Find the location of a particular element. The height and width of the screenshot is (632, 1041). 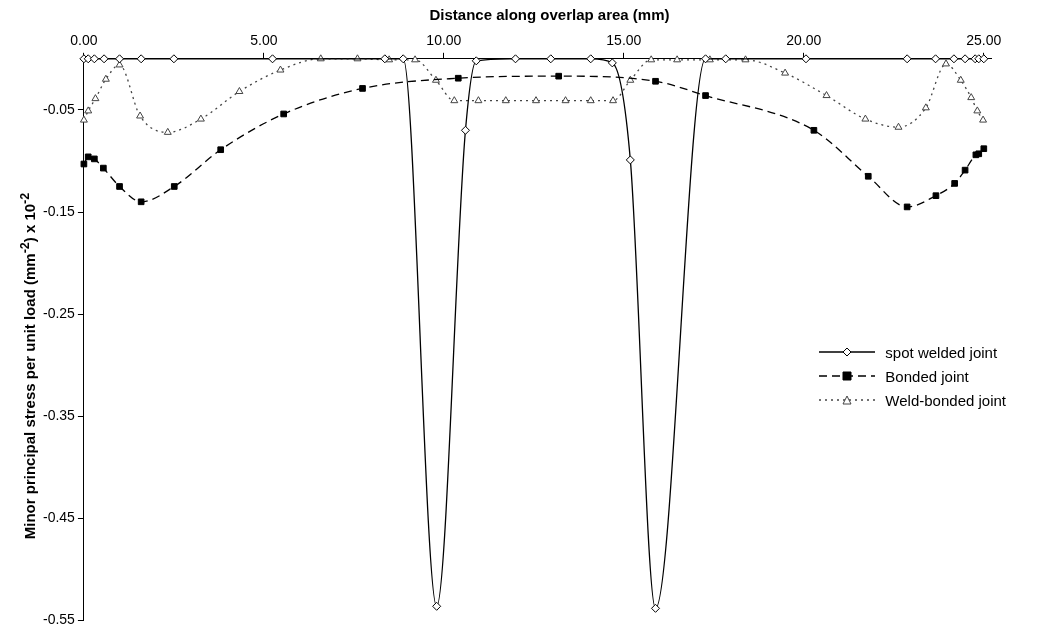

legend-label: Bonded joint is located at coordinates (927, 376).